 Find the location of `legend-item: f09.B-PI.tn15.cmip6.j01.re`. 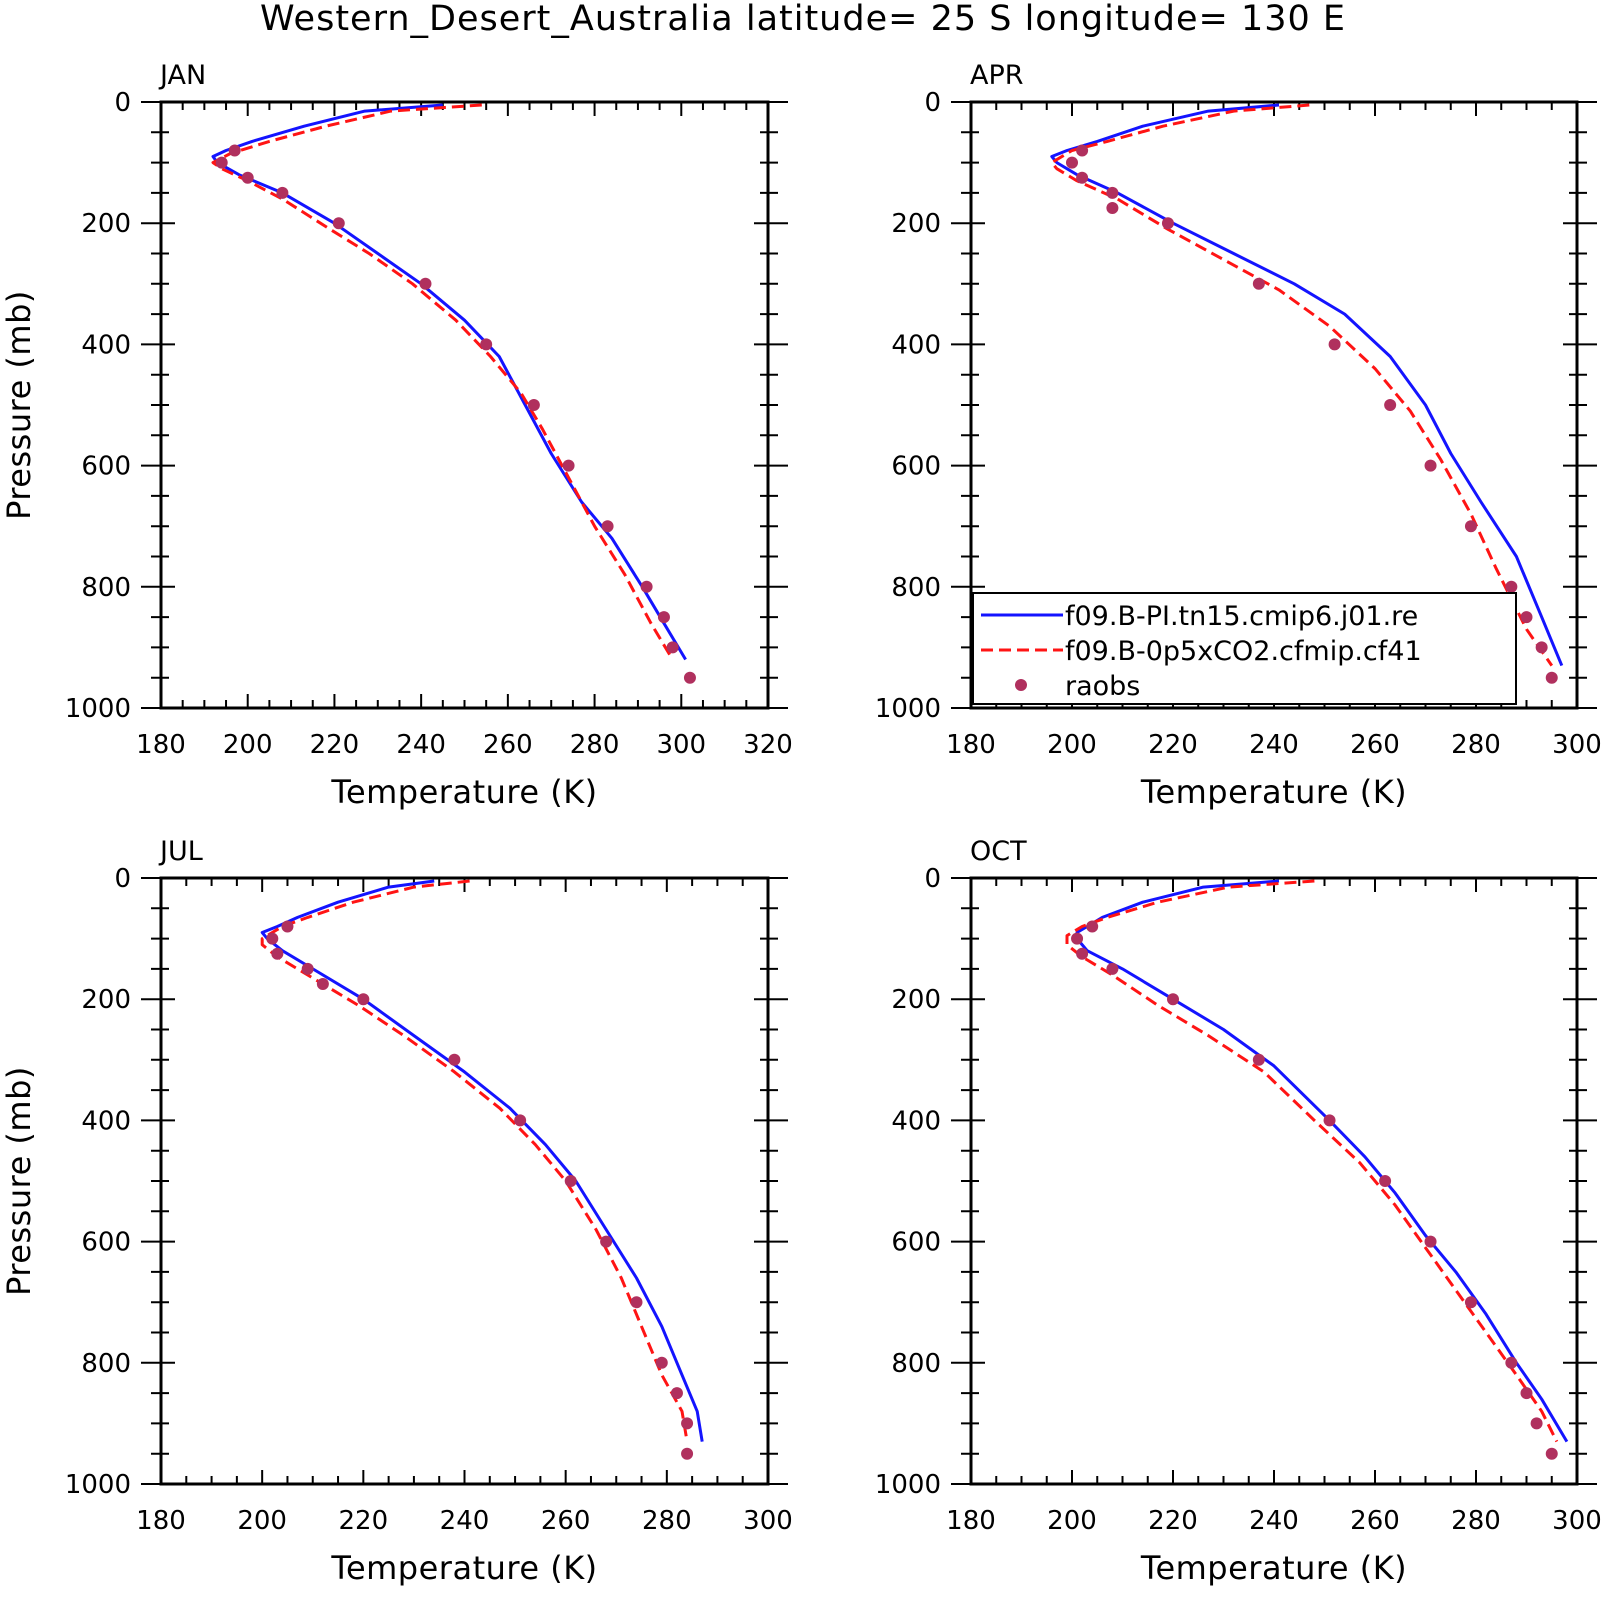

legend-item: f09.B-PI.tn15.cmip6.j01.re is located at coordinates (1199, 616).